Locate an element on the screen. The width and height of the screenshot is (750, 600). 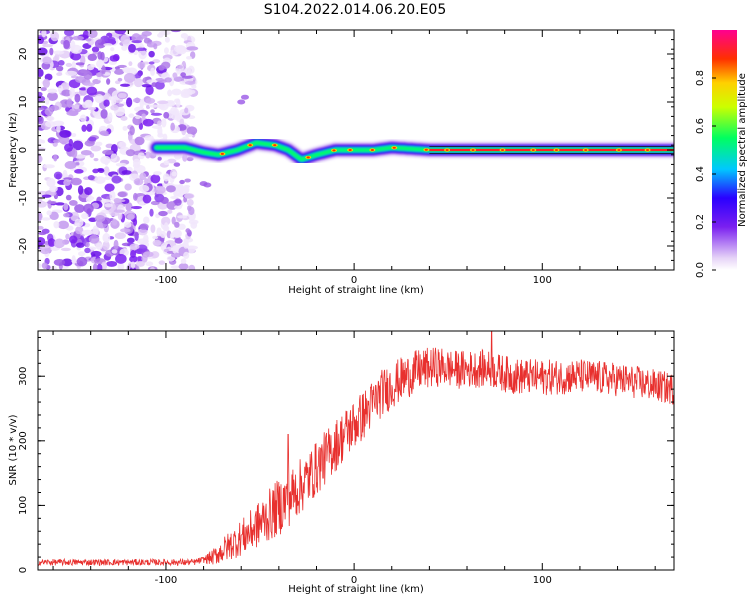
spectrogram-ylabel: Frequency (Hz) is located at coordinates (13, 150).